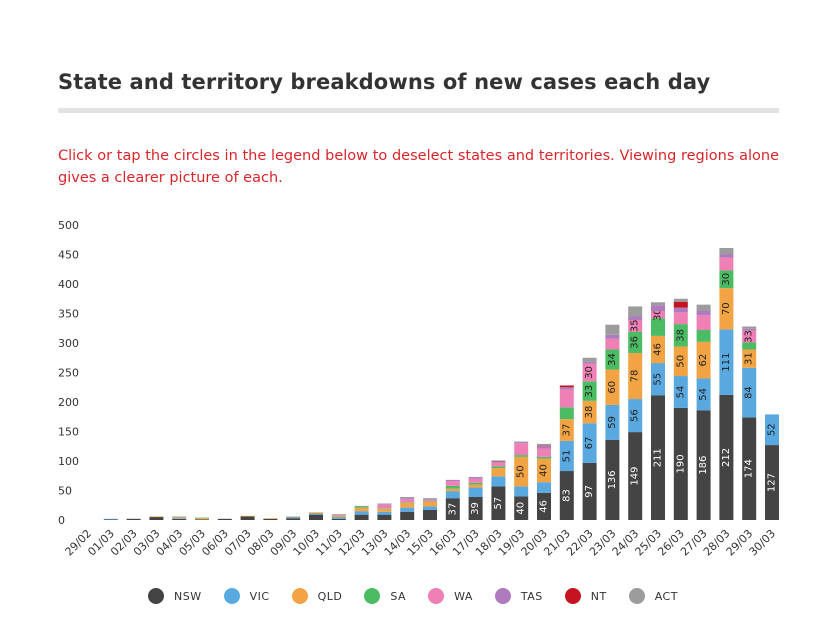  Describe the element at coordinates (156, 596) in the screenshot. I see `legend-dot-nsw` at that location.